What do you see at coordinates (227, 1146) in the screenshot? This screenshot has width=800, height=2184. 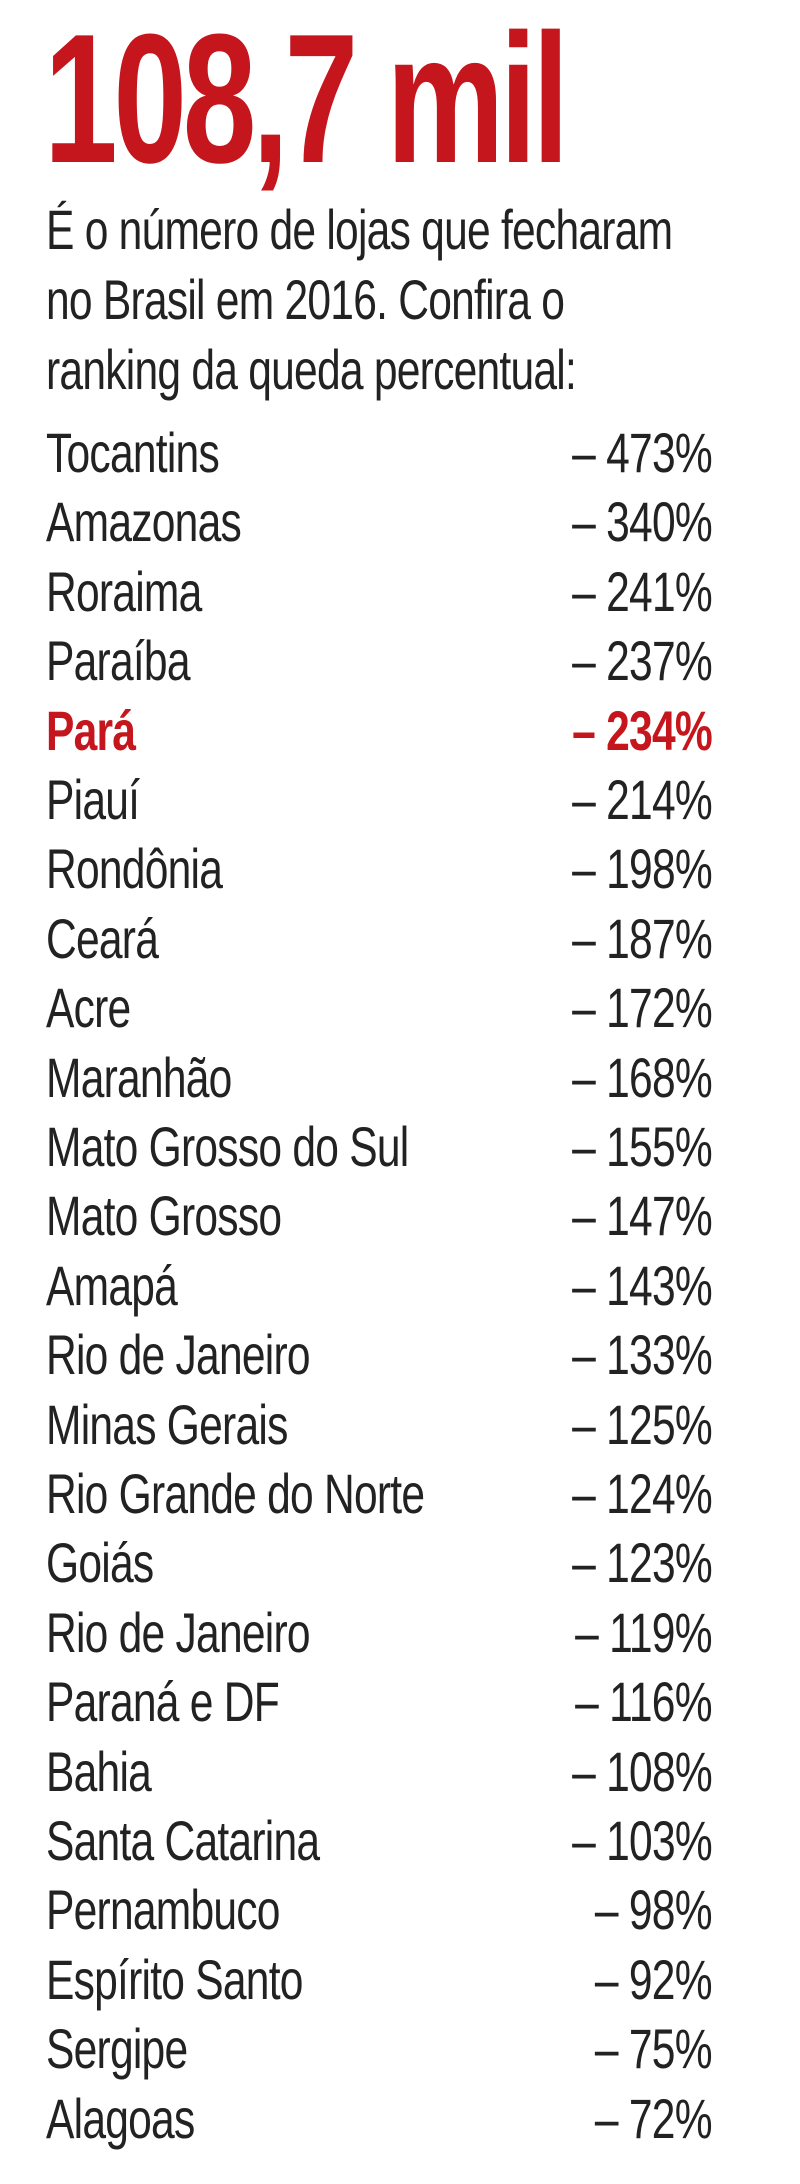 I see `state-name: Mato Grosso do Sul` at bounding box center [227, 1146].